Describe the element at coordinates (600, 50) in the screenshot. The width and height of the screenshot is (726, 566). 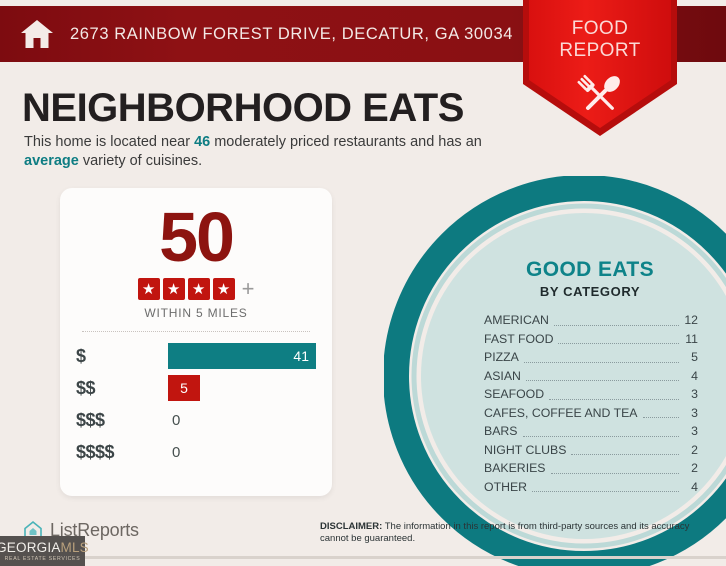
I see `badge-line-2: REPORT` at that location.